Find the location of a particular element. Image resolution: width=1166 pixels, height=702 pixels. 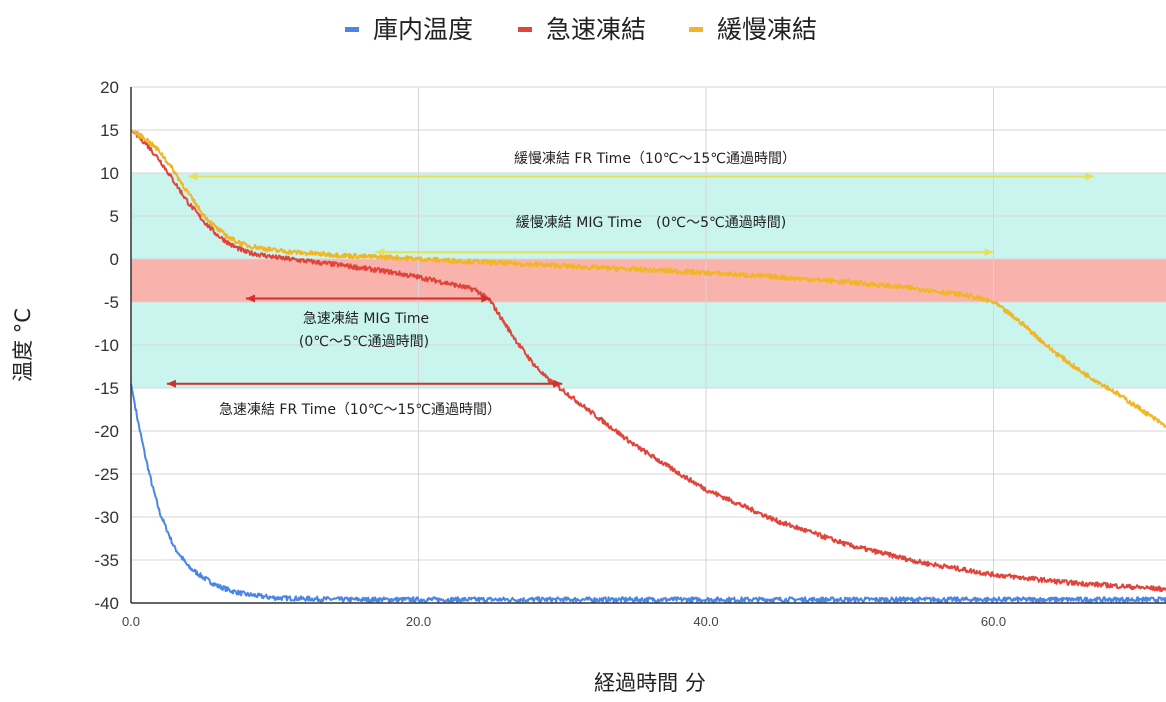

annotation-label: 急速凍結 FR Time（10℃〜15℃通過時間） is located at coordinates (360, 410).